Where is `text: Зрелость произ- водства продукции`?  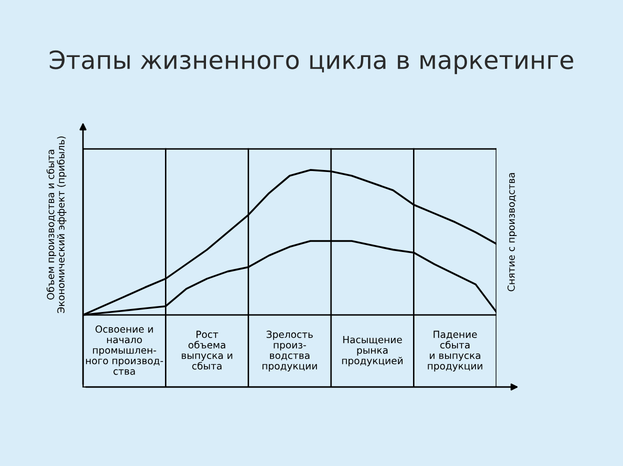 text: Зрелость произ- водства продукции is located at coordinates (289, 351).